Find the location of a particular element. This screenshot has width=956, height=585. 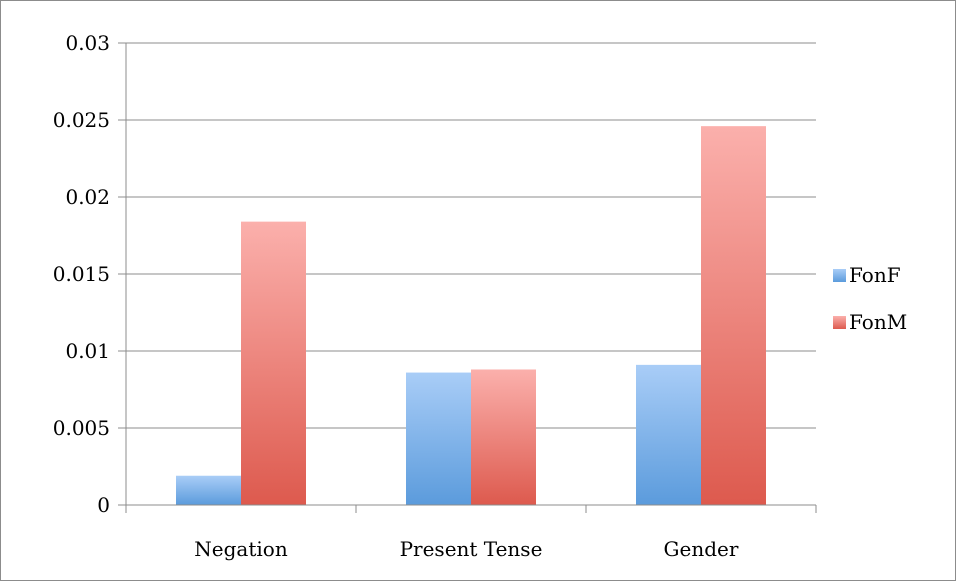

legend-label-fonm: FonM is located at coordinates (878, 322).